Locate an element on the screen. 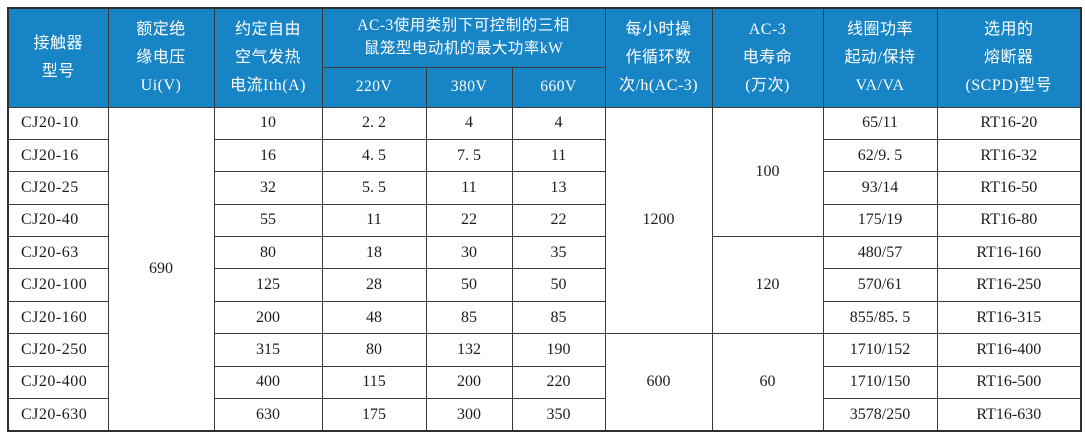  cell-power-380v: 22 is located at coordinates (469, 220).